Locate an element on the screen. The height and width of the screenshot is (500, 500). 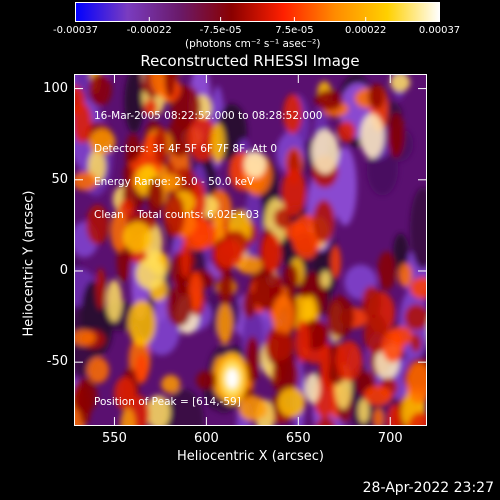
y-tick-label: 50 is located at coordinates (59, 179).